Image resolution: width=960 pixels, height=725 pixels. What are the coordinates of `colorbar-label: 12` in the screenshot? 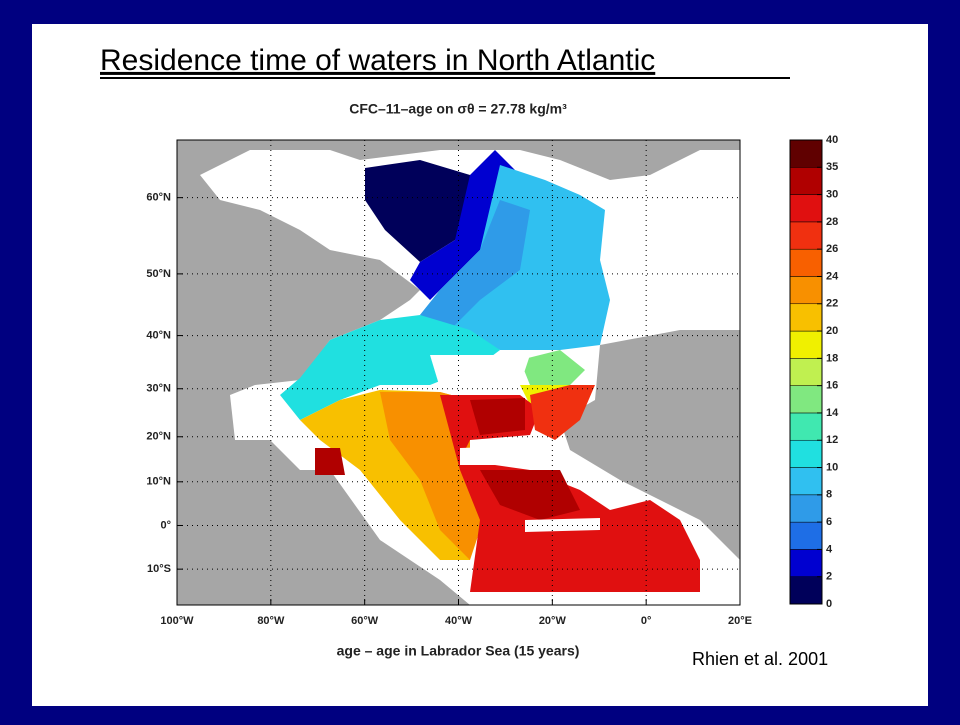 It's located at (832, 440).